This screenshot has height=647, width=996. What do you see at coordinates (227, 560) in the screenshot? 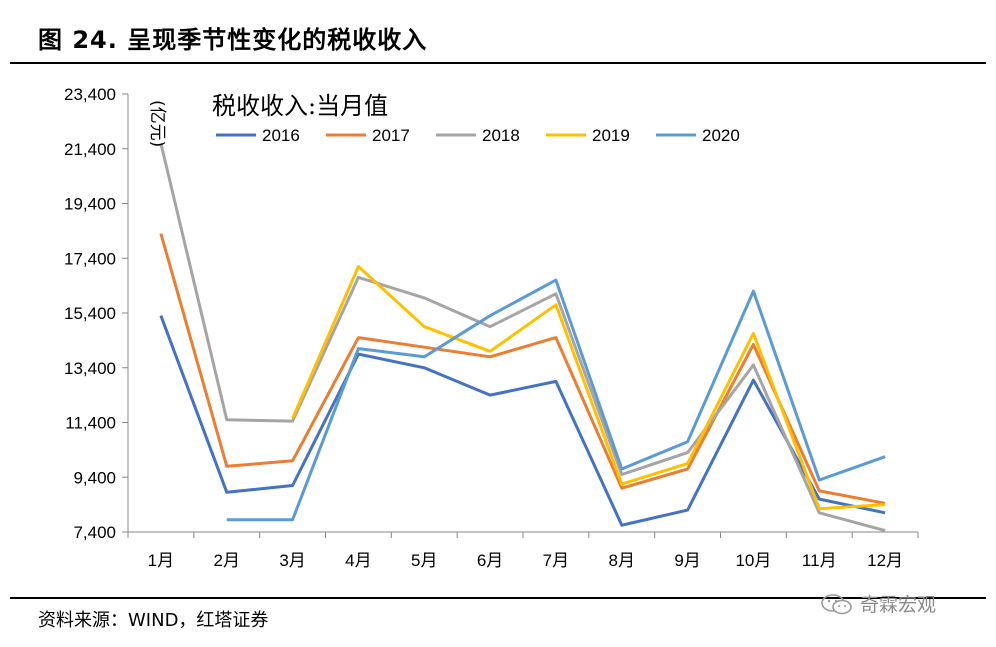
I see `x-tick-label: 2月` at bounding box center [227, 560].